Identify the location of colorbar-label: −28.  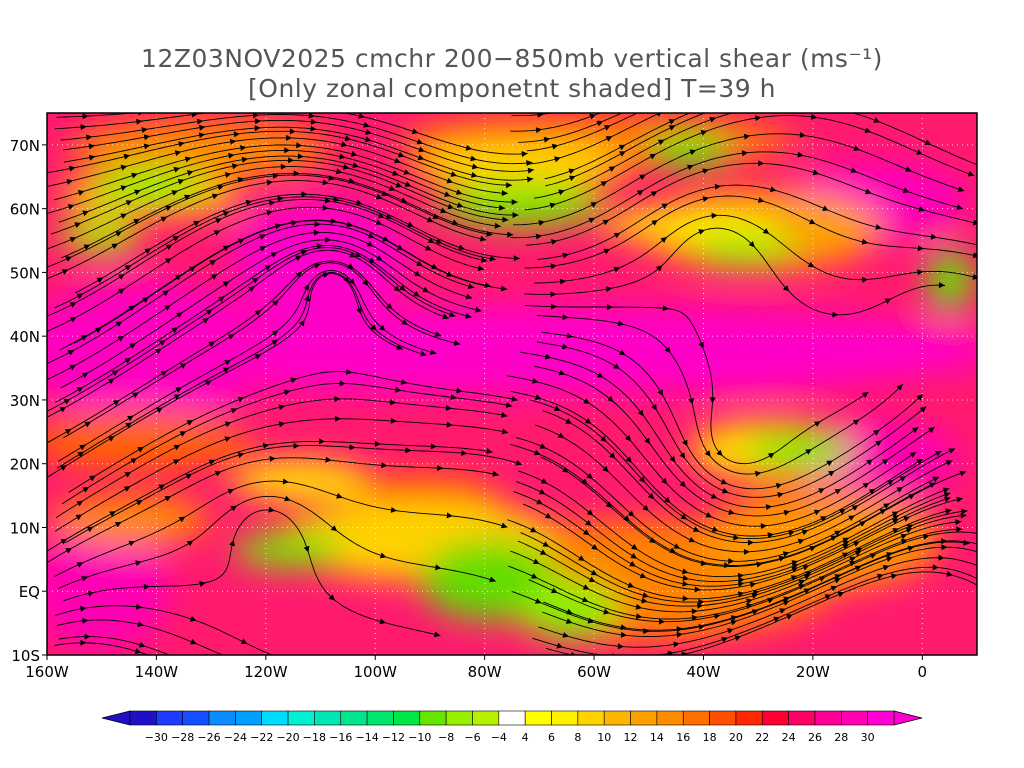
(182, 737).